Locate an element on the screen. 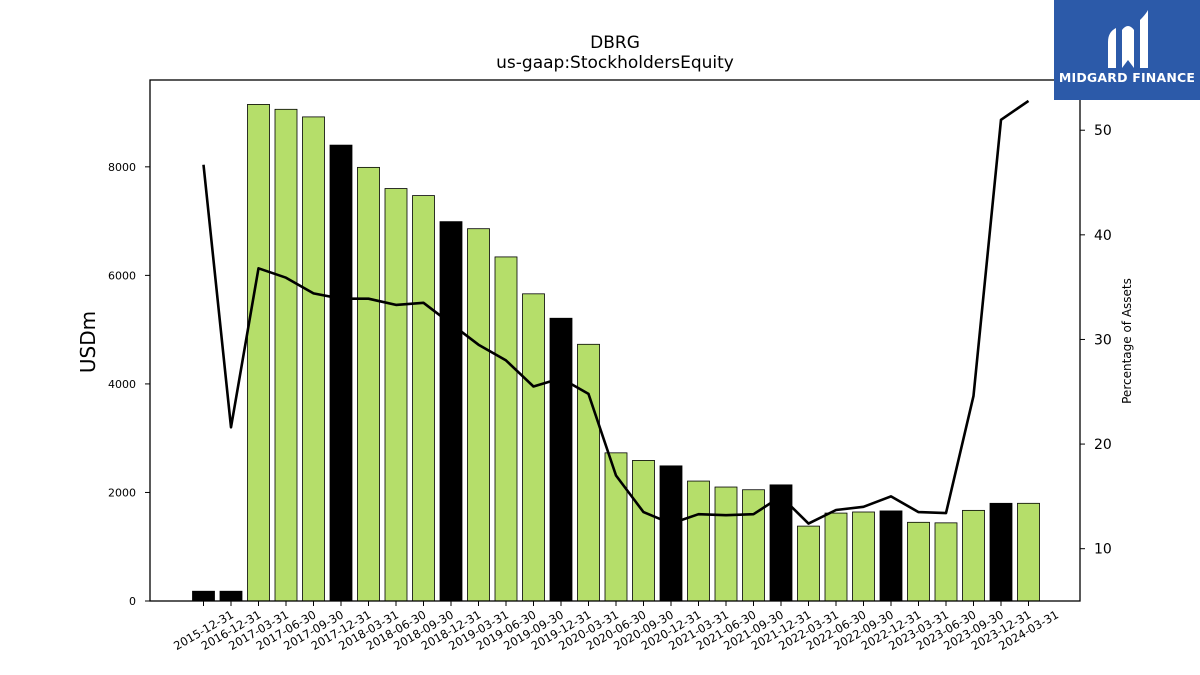 This screenshot has height=675, width=1200. brand-logo: MIDGARD FINANCE is located at coordinates (1127, 50).